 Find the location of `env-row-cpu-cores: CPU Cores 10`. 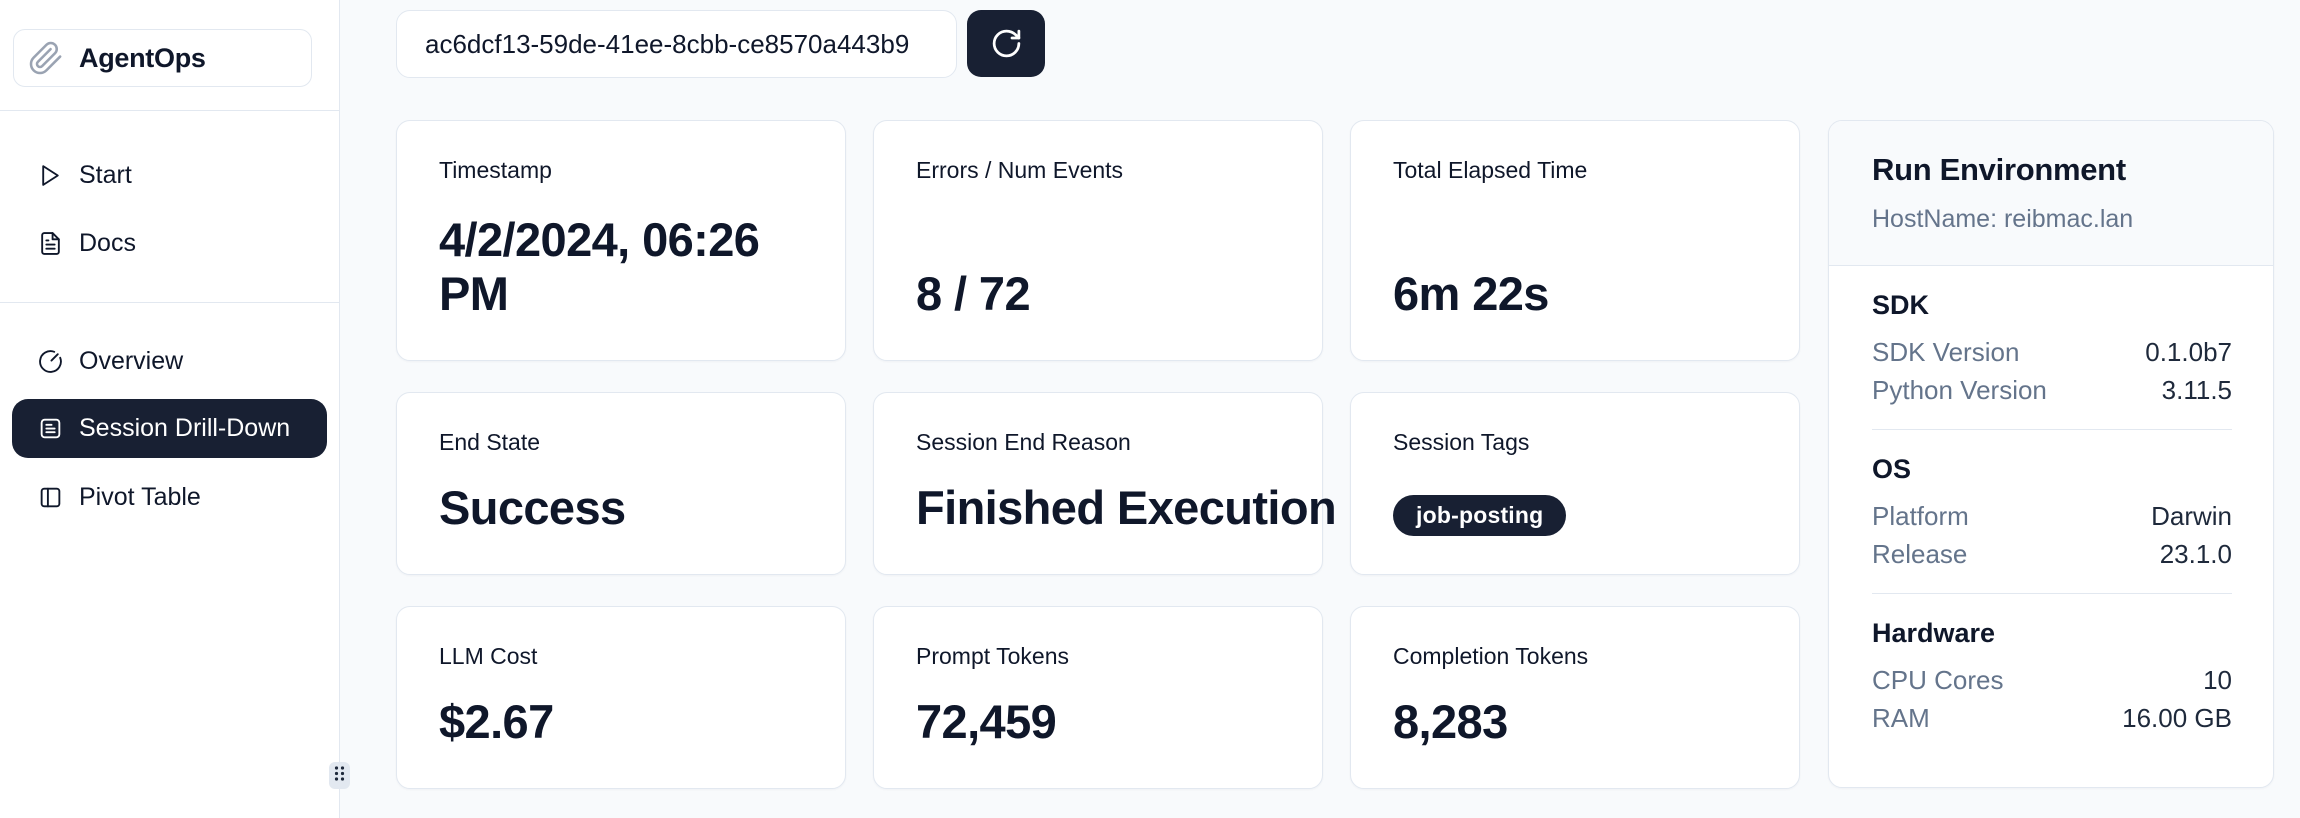

env-row-cpu-cores: CPU Cores 10 is located at coordinates (2052, 680).